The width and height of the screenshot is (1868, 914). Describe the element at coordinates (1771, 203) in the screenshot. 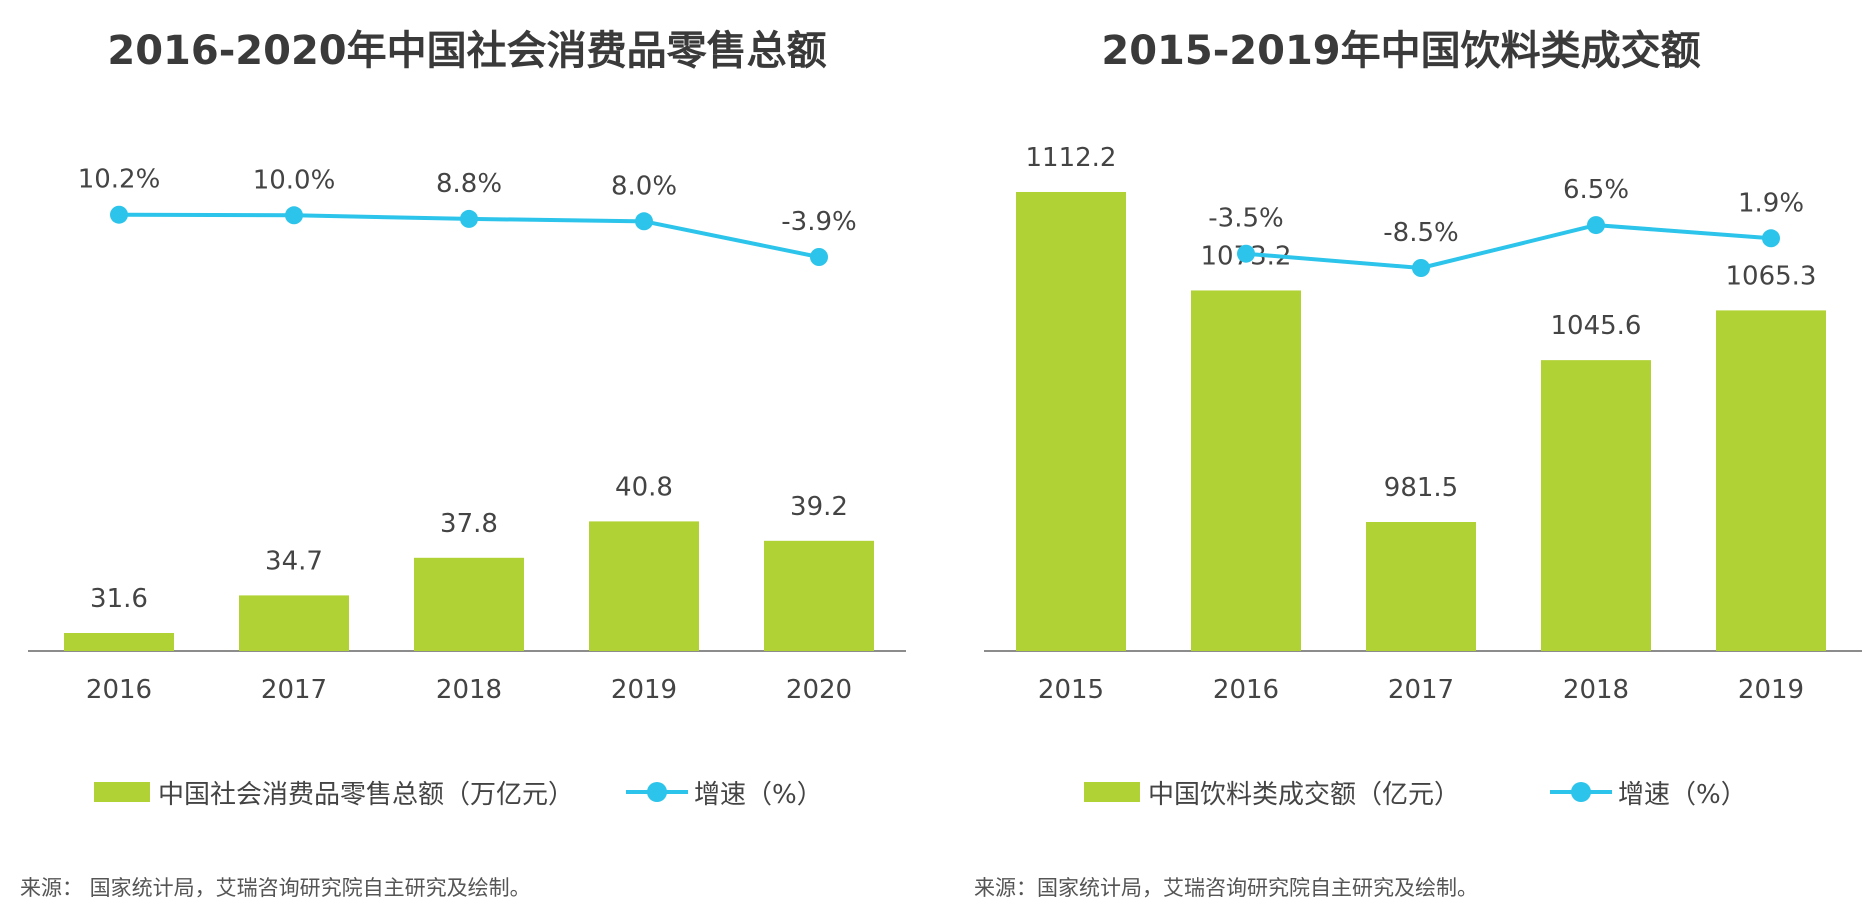

I see `growth-value-label-2019: 1.9%` at that location.